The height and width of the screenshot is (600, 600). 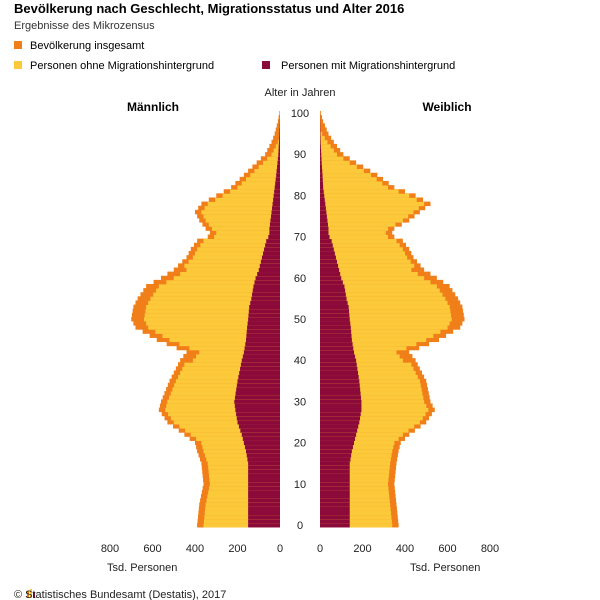 I want to click on legend-label-with-migration: Personen mit Migrationshintergrund, so click(x=368, y=66).